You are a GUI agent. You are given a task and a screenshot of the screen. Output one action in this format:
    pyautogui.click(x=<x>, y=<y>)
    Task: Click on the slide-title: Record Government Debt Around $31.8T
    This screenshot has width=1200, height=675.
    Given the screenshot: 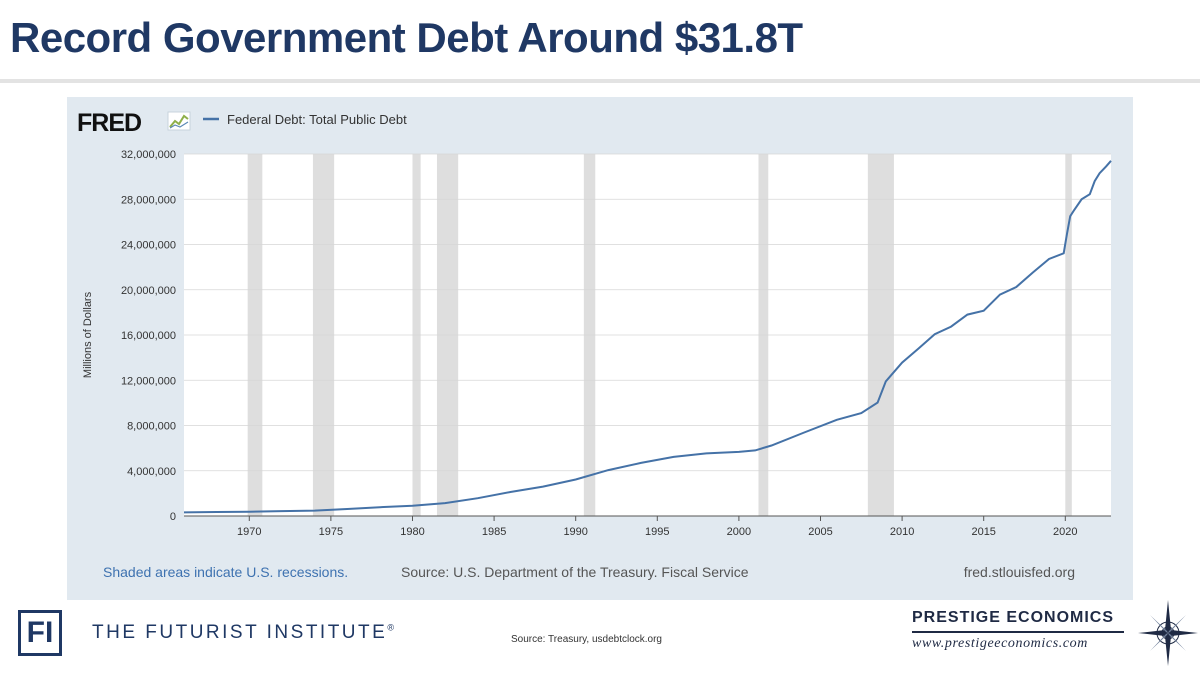 What is the action you would take?
    pyautogui.click(x=406, y=37)
    